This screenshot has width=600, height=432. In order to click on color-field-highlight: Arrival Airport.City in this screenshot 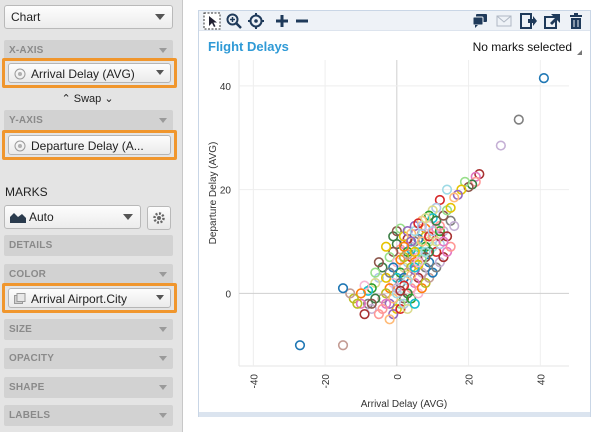, I will do `click(89, 298)`.